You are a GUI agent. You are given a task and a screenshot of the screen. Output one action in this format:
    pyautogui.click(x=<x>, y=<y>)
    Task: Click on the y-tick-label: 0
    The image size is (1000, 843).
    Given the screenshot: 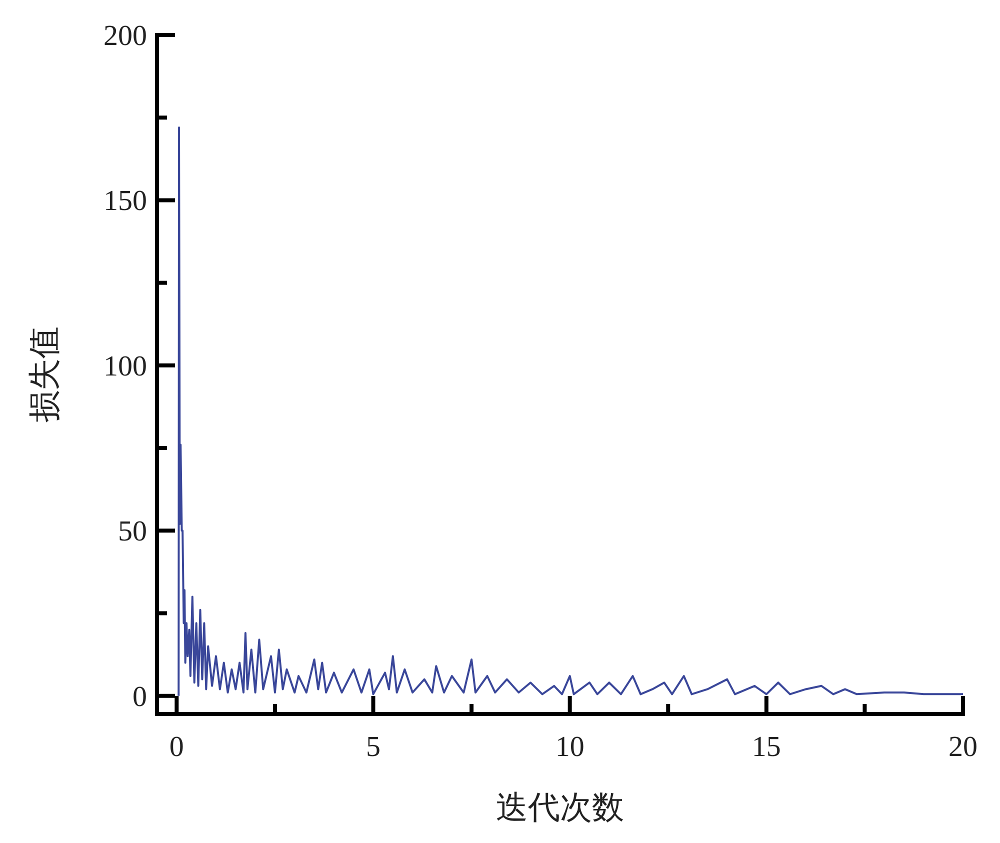 What is the action you would take?
    pyautogui.click(x=139, y=696)
    